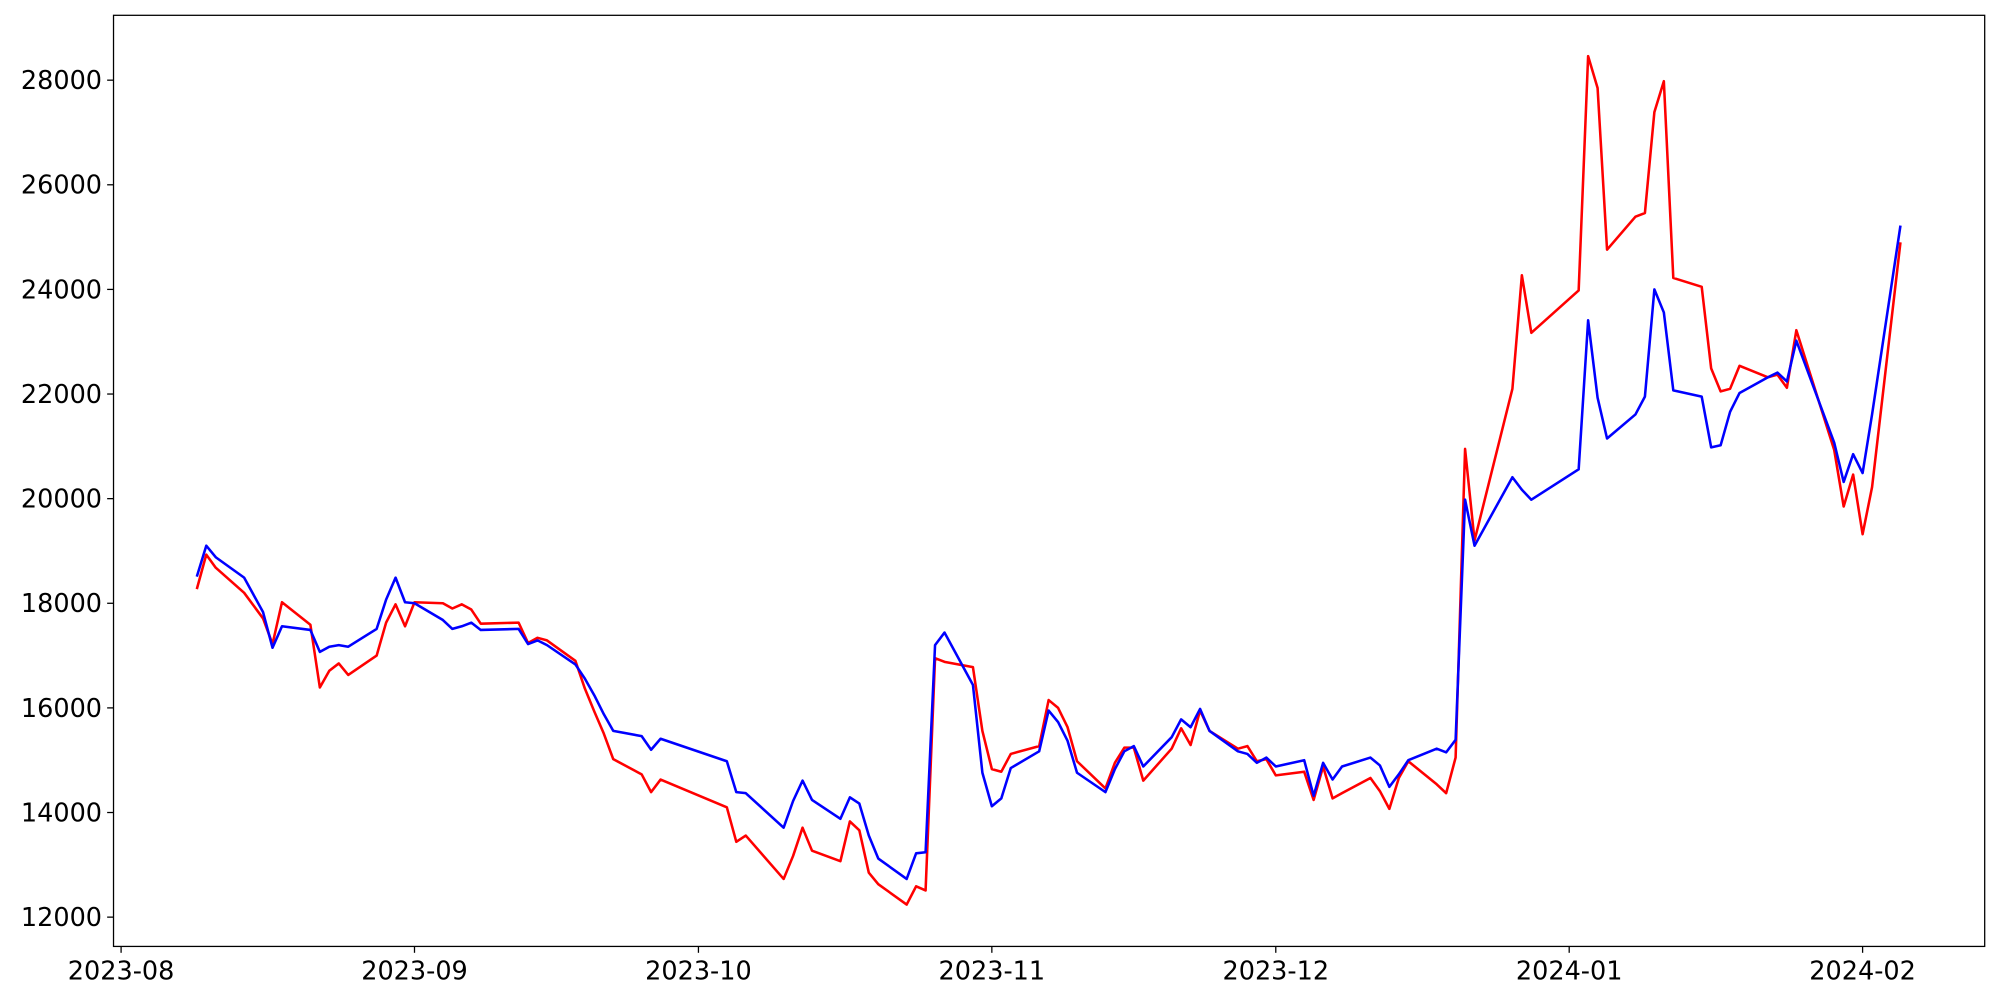  What do you see at coordinates (61, 813) in the screenshot?
I see `y-tick-label: 14000` at bounding box center [61, 813].